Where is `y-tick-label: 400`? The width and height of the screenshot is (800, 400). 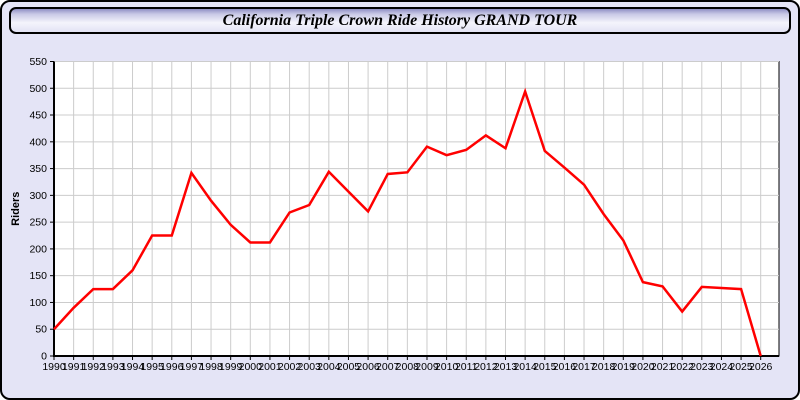 y-tick-label: 400 is located at coordinates (38, 142).